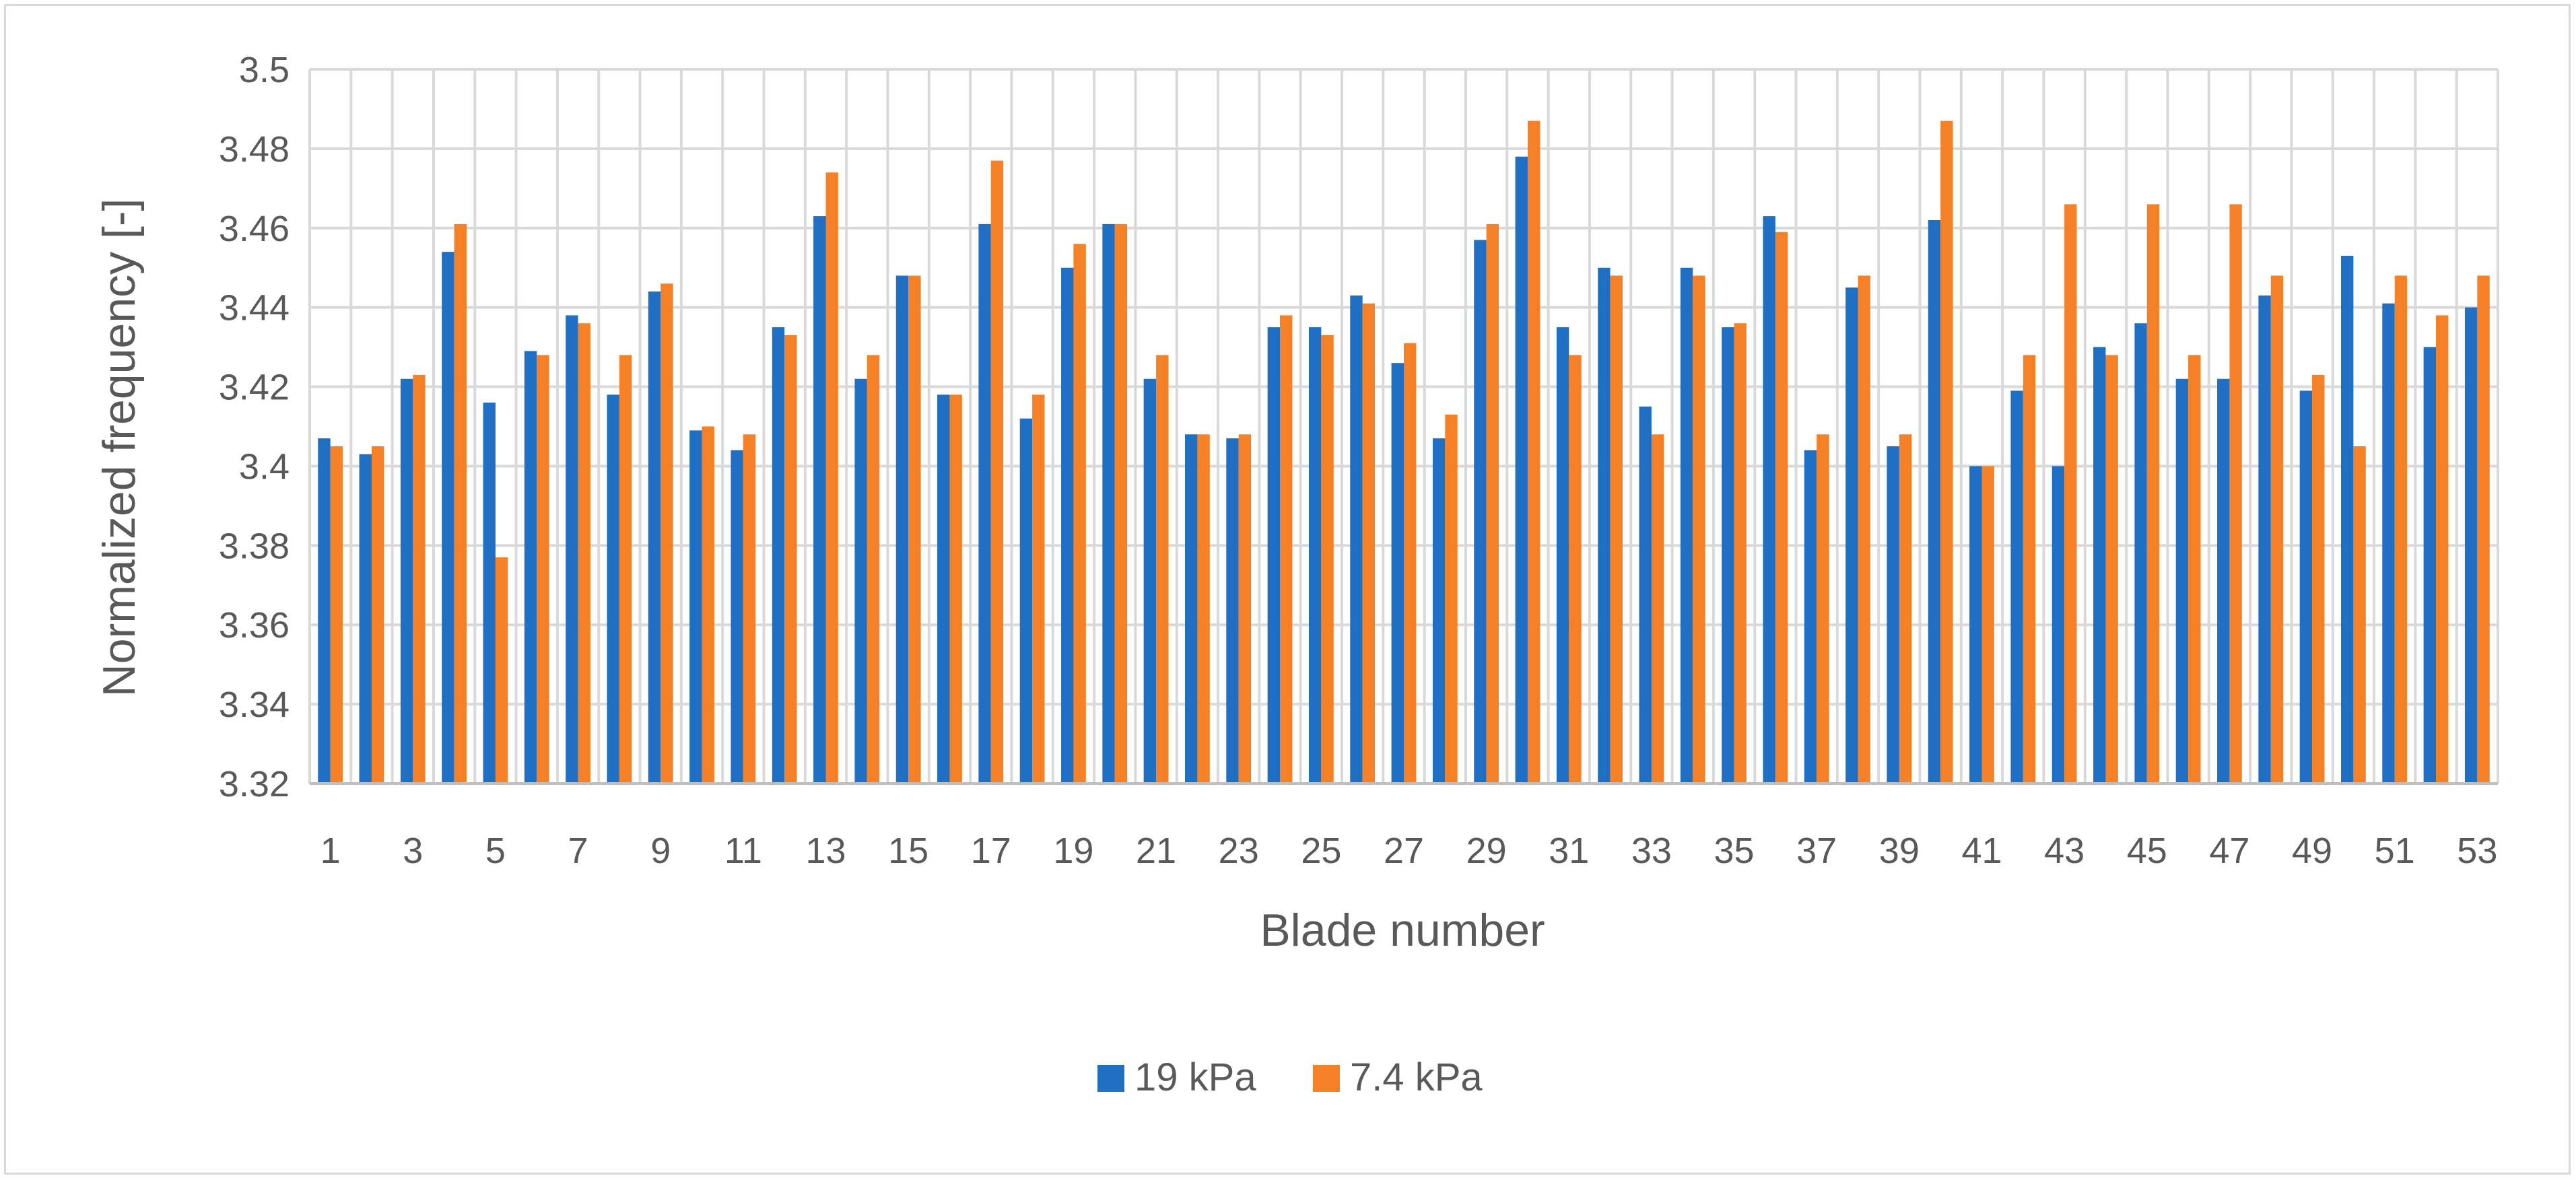  Describe the element at coordinates (1569, 851) in the screenshot. I see `x-tick-label: 31` at that location.